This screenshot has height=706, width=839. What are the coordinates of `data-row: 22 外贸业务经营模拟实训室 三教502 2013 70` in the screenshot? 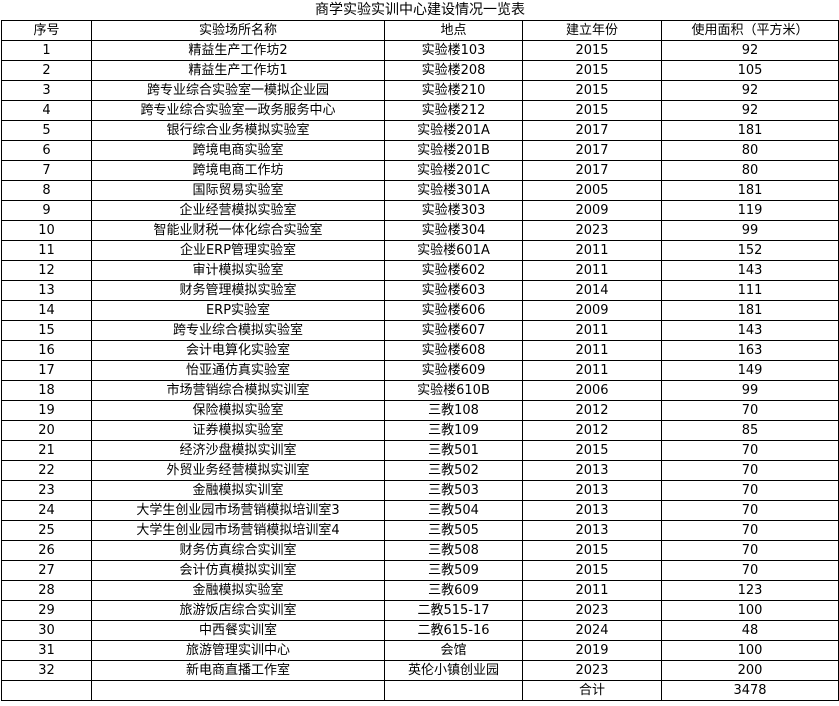 It's located at (420, 470).